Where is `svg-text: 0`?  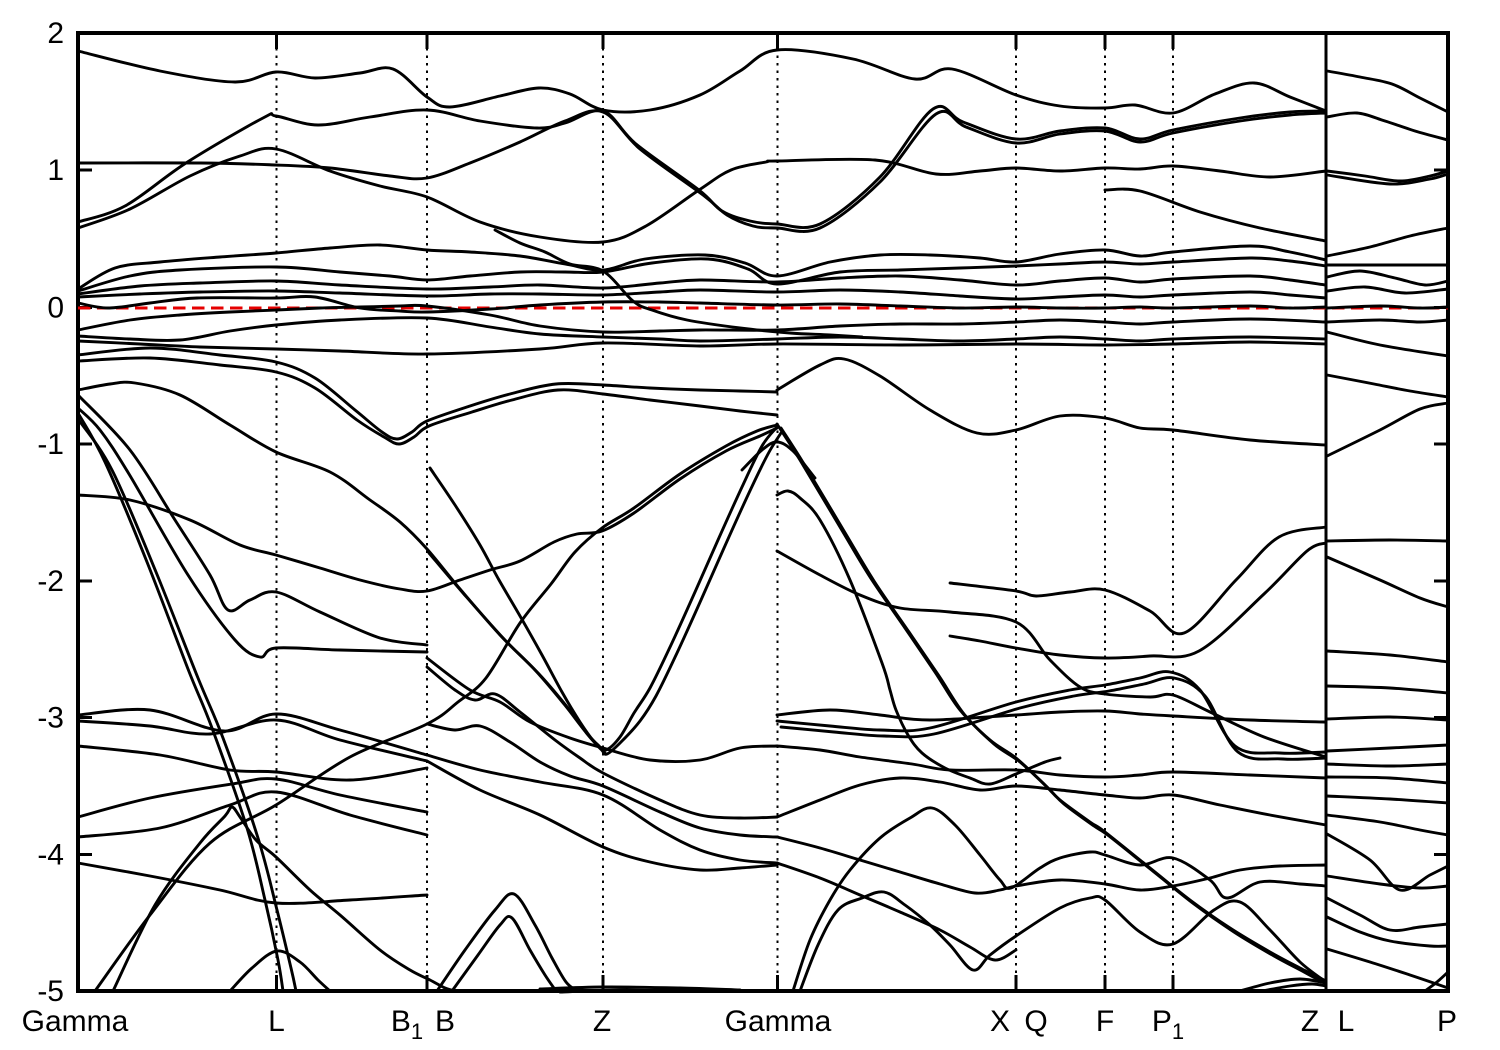 svg-text: 0 is located at coordinates (55, 308).